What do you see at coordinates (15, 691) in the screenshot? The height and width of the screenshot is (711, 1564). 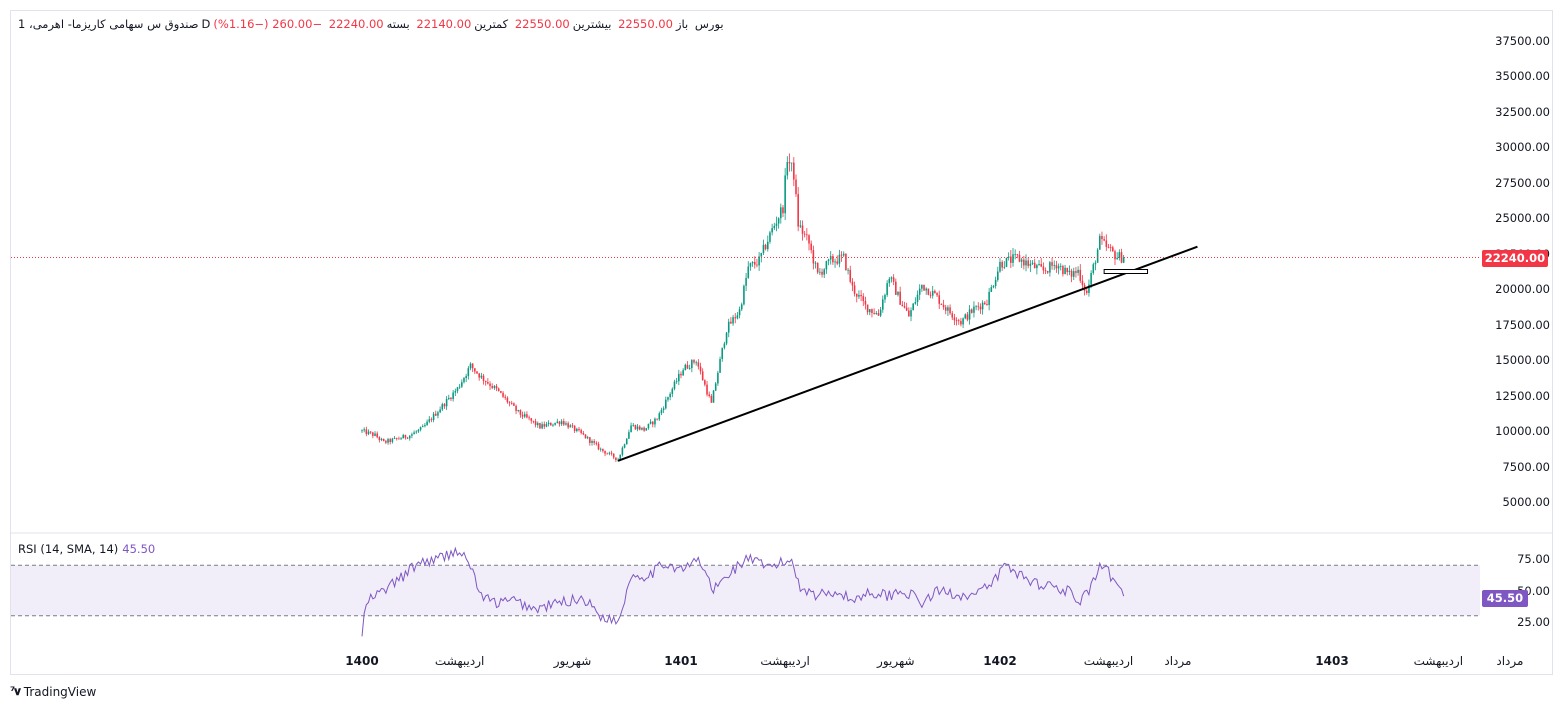 I see `tradingview-logo-icon: ⁷𝐯` at bounding box center [15, 691].